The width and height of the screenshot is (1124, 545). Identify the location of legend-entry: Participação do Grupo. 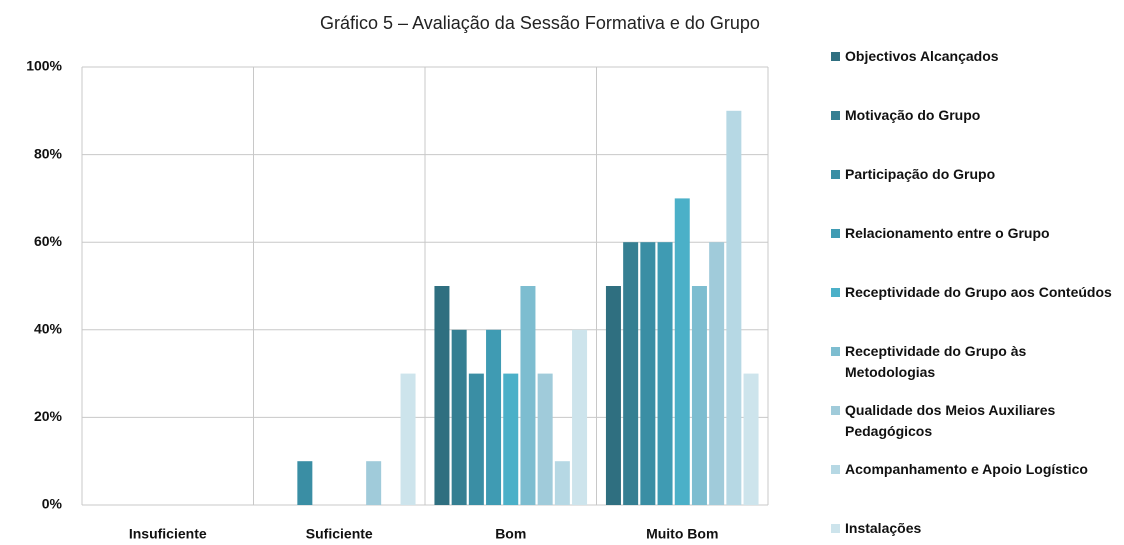
(973, 174).